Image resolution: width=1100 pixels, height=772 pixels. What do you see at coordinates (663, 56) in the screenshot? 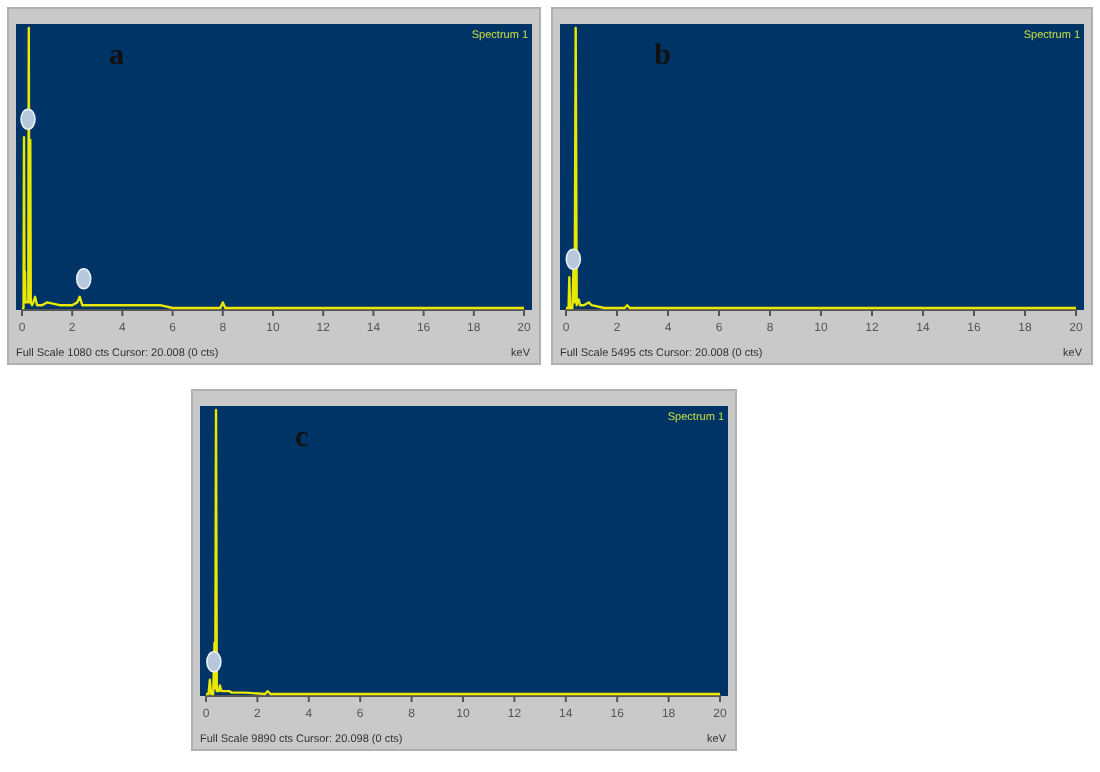
I see `chart-title: b` at bounding box center [663, 56].